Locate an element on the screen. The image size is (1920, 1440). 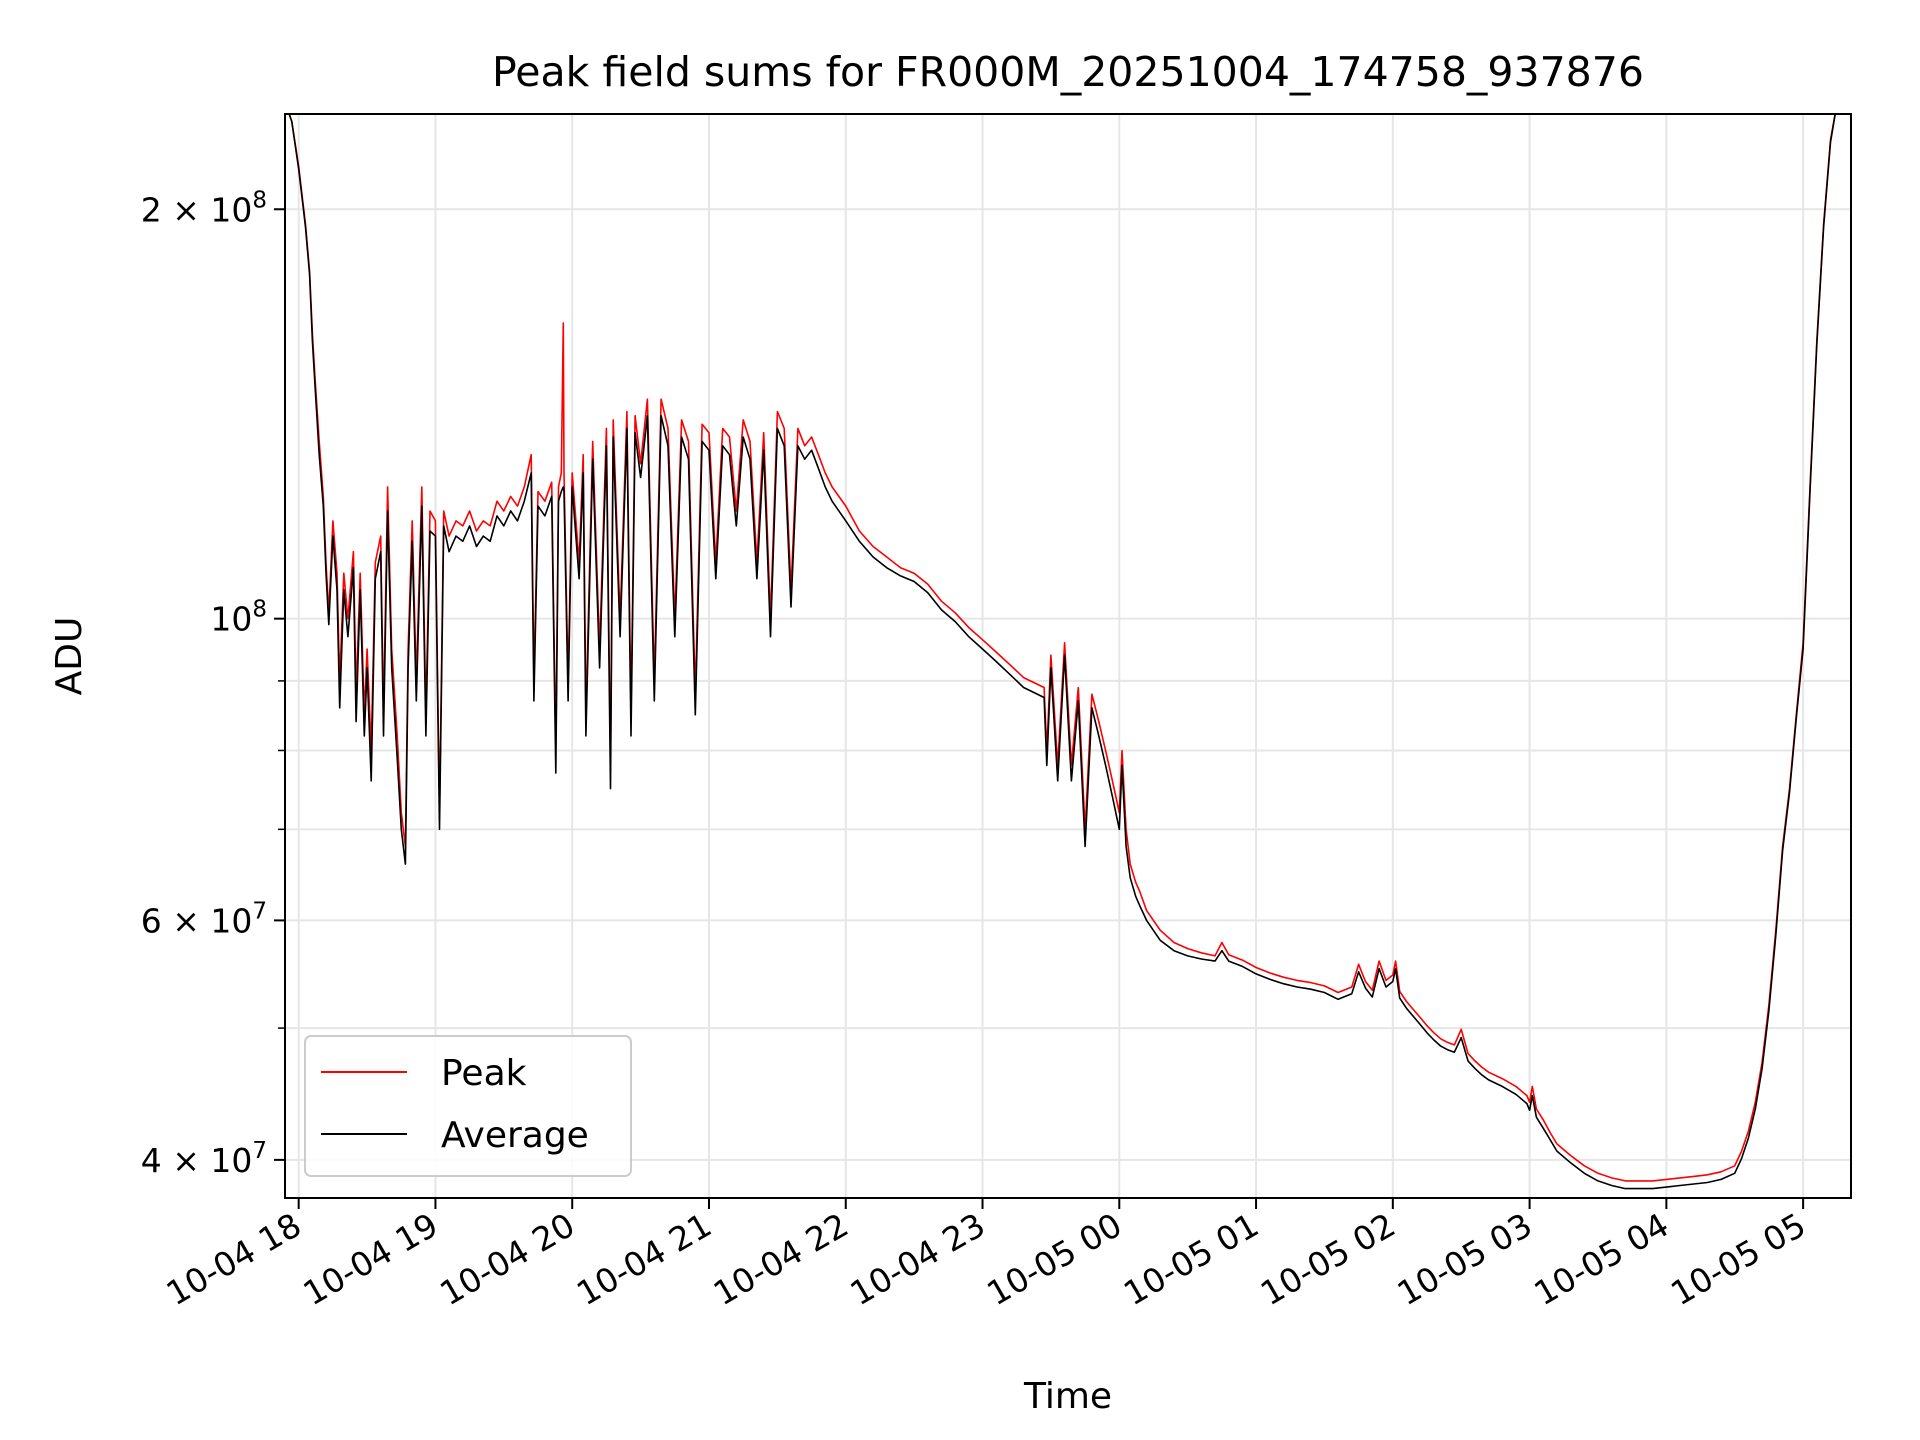
y-tick-label: 4 × 107 is located at coordinates (204, 1159).